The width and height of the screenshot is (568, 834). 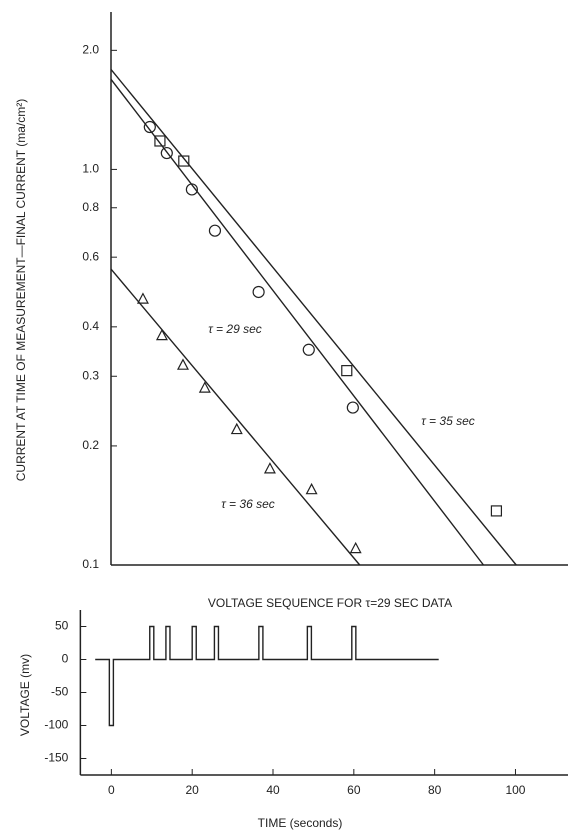 What do you see at coordinates (330, 603) in the screenshot?
I see `chart-title: VOLTAGE SEQUENCE FOR τ=29 SEC DATA` at bounding box center [330, 603].